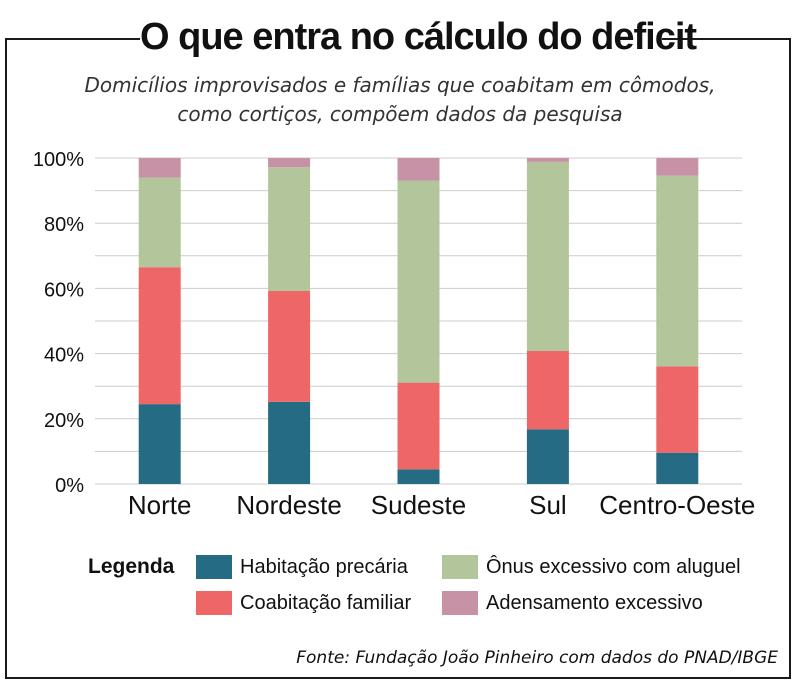 Image resolution: width=800 pixels, height=687 pixels. What do you see at coordinates (64, 356) in the screenshot?
I see `y-tick-label: 40%` at bounding box center [64, 356].